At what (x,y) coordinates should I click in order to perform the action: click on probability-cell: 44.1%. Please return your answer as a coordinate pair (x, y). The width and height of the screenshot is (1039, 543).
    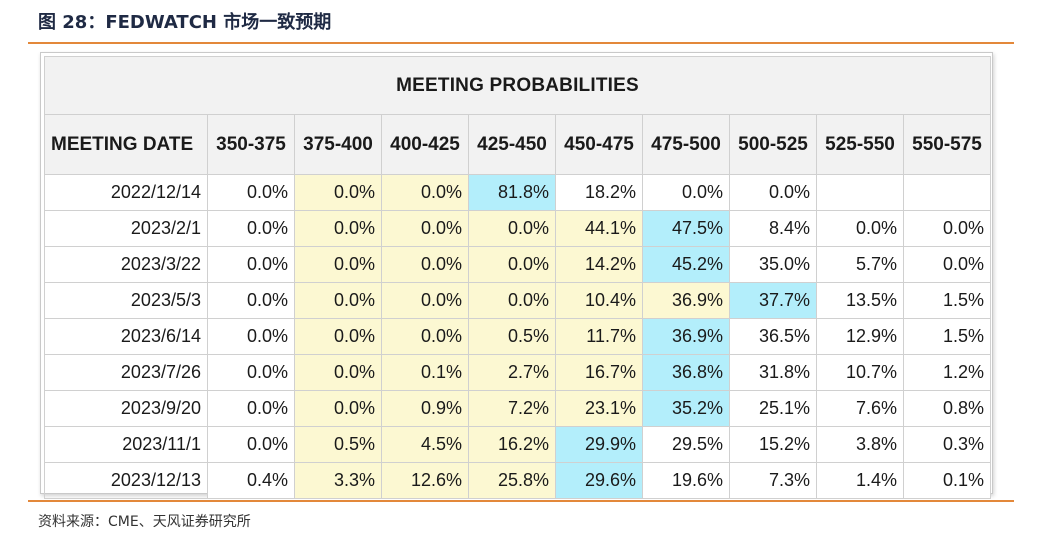
    Looking at the image, I should click on (599, 228).